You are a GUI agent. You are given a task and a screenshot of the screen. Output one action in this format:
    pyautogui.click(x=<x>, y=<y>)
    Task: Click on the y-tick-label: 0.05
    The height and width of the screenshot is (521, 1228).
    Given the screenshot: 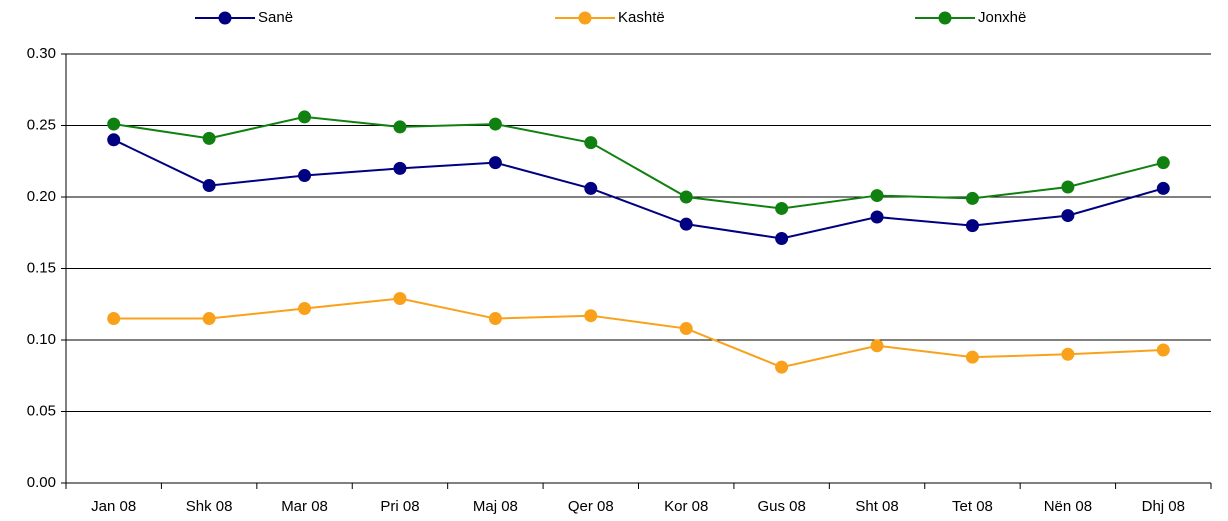 What is the action you would take?
    pyautogui.click(x=41, y=410)
    